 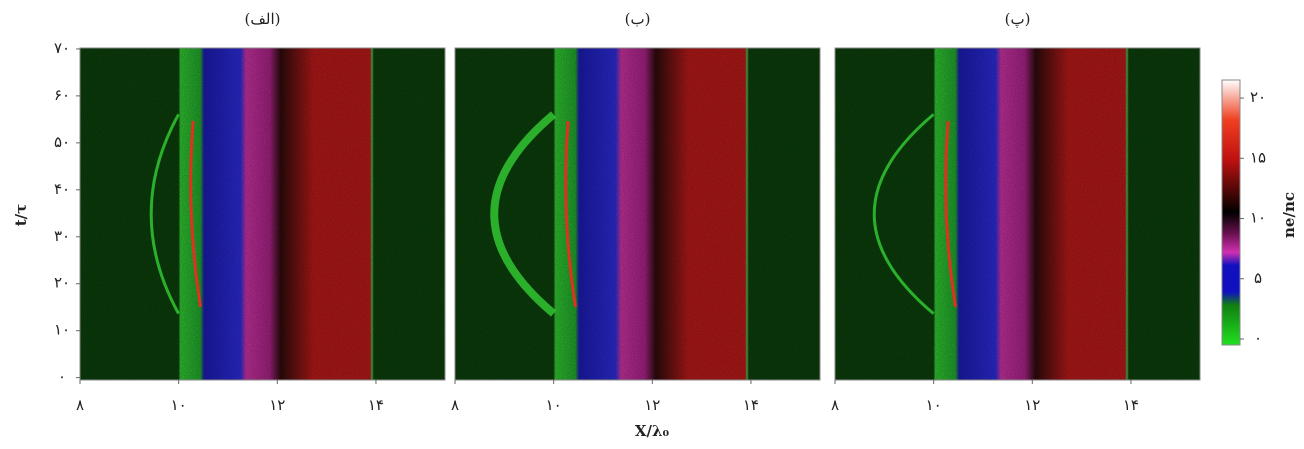 I want to click on colorbar-tick-label: ۱۰, so click(x=1258, y=218).